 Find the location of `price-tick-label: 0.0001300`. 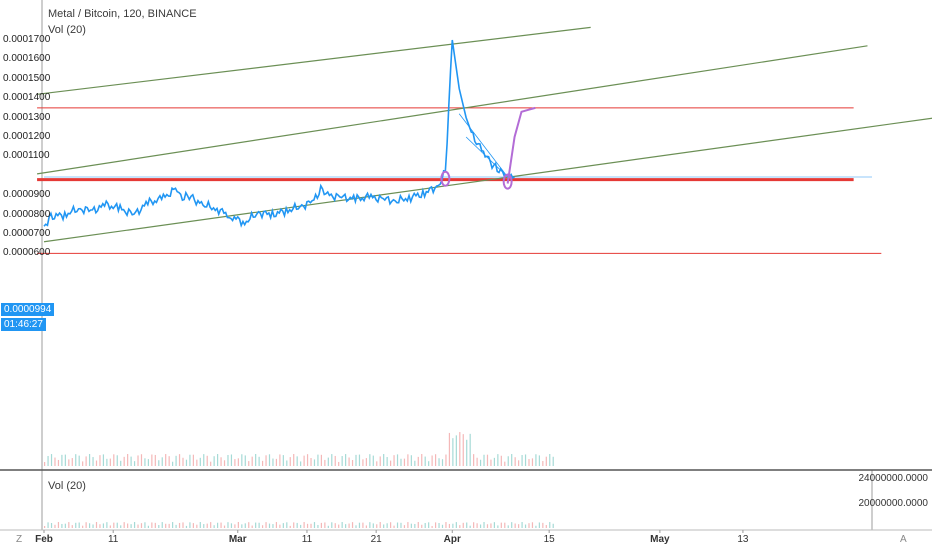

price-tick-label: 0.0001300 is located at coordinates (27, 117).